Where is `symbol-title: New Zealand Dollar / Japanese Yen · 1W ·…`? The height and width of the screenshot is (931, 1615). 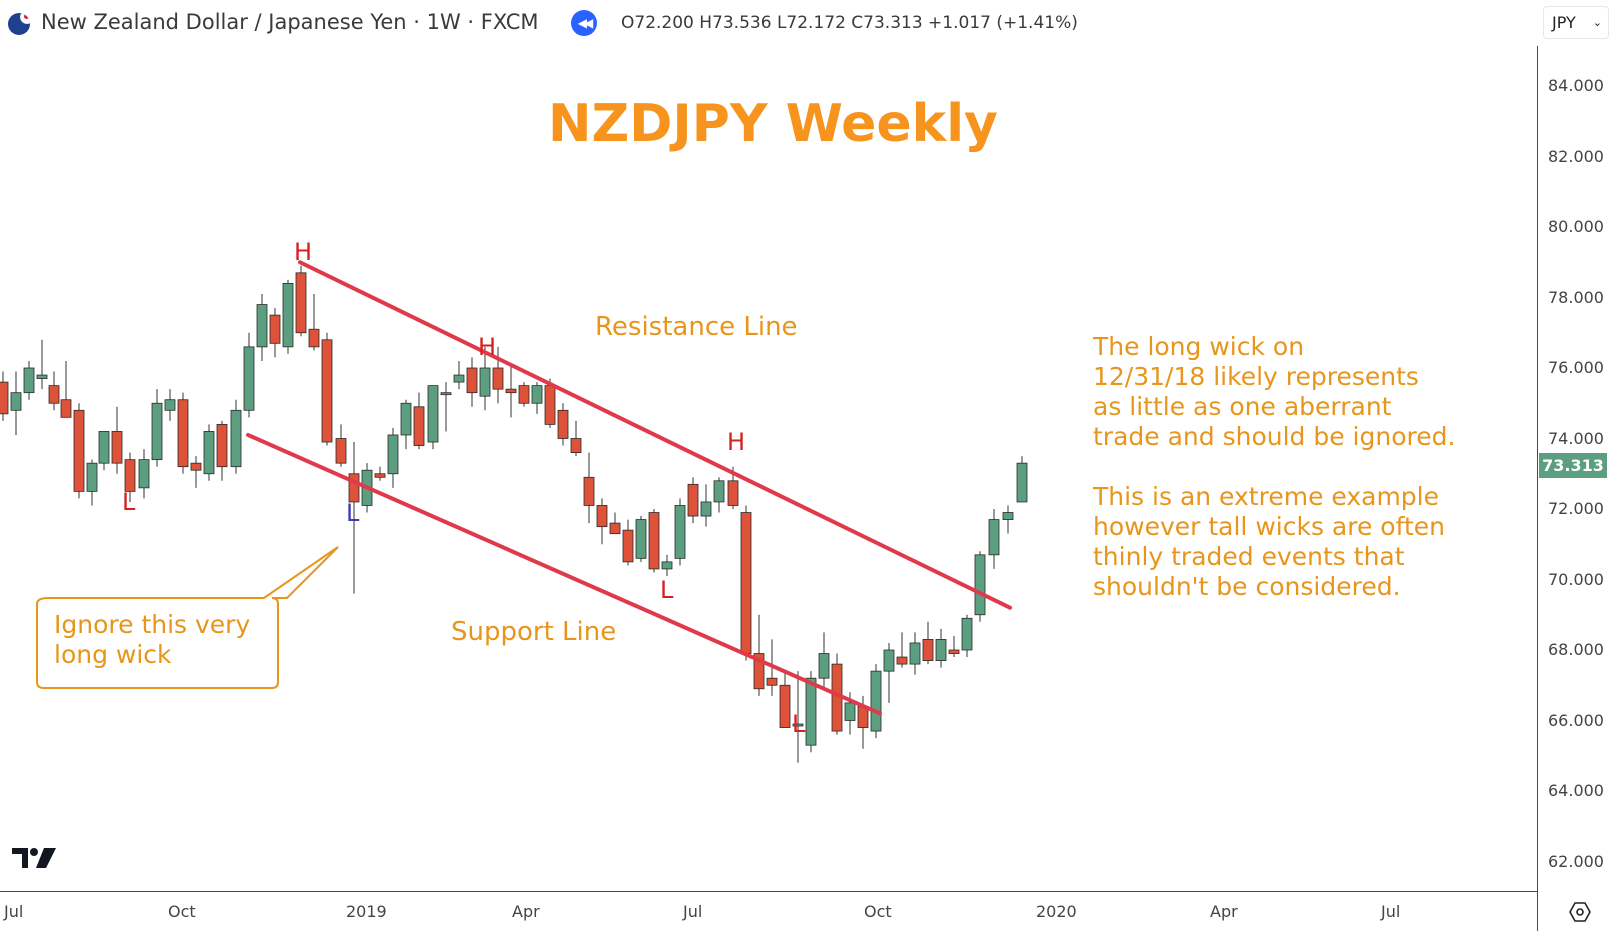
symbol-title: New Zealand Dollar / Japanese Yen · 1W ·… is located at coordinates (290, 22).